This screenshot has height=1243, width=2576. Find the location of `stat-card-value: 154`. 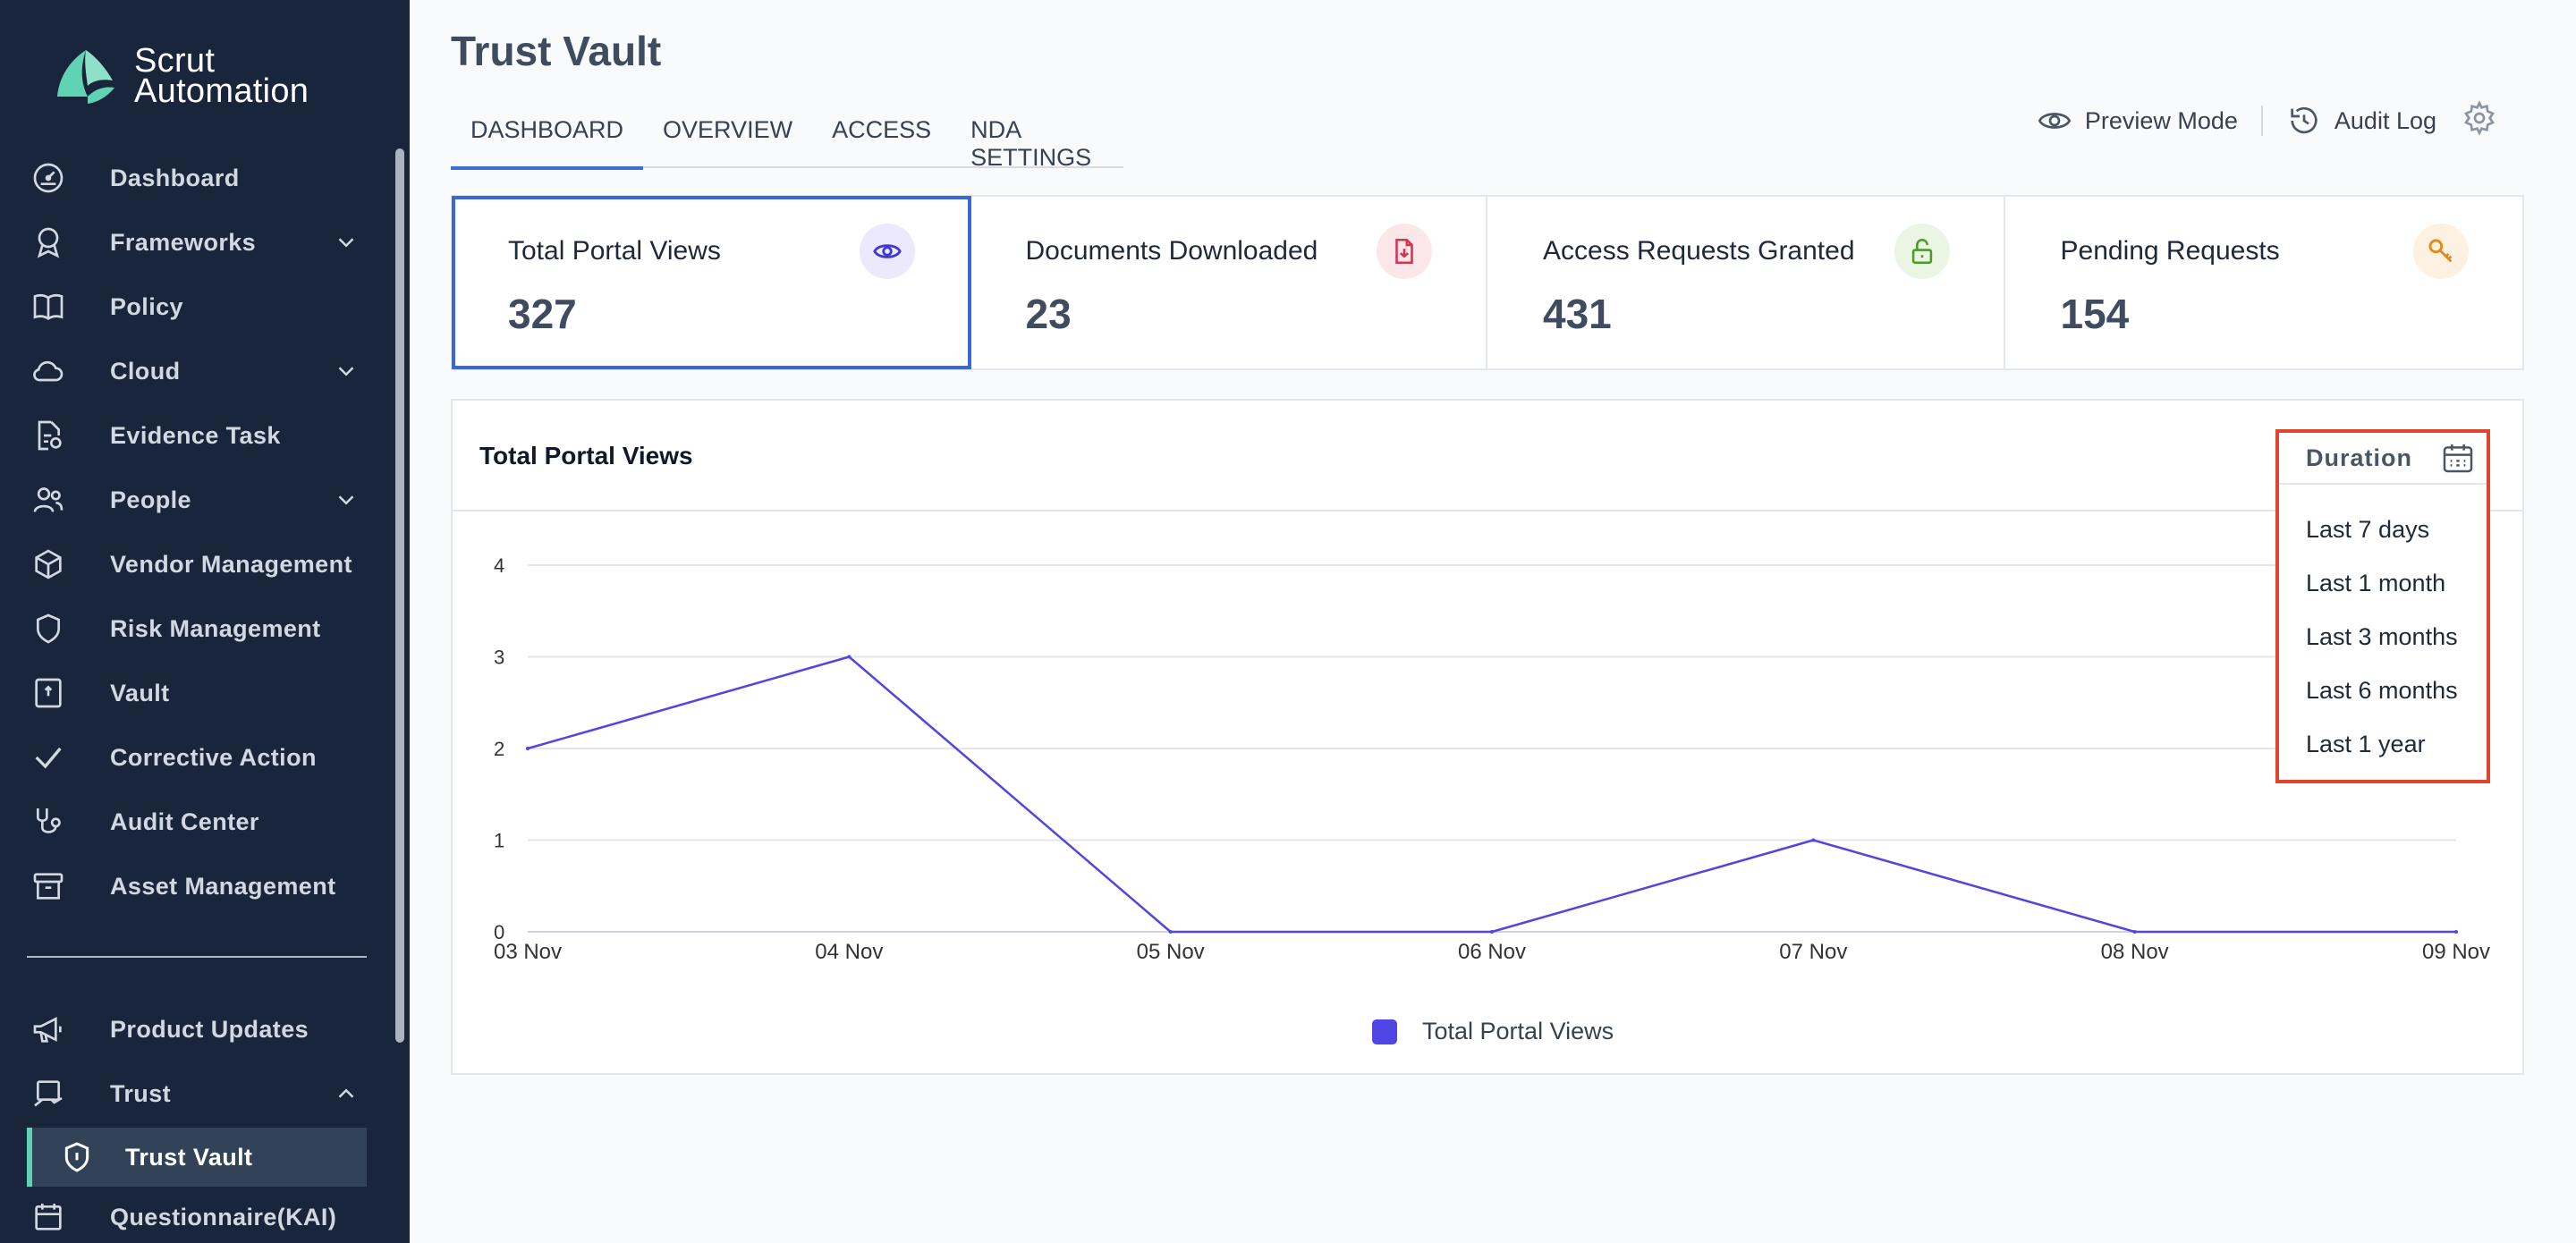

stat-card-value: 154 is located at coordinates (2095, 314).